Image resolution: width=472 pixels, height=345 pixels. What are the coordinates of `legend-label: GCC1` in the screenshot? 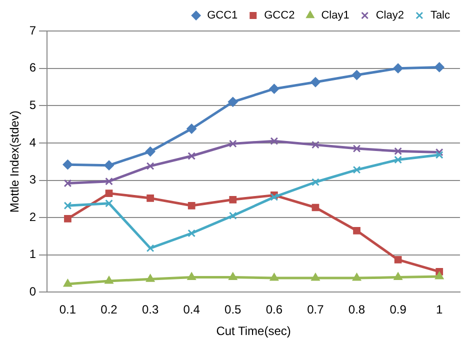 It's located at (222, 16).